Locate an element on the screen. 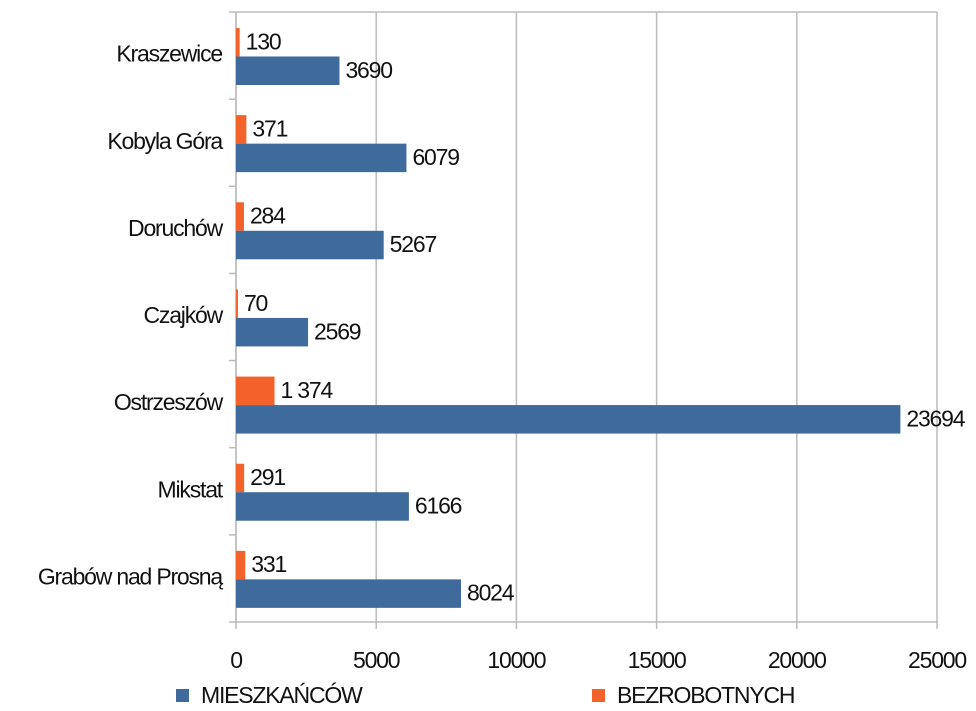 The image size is (976, 711). y-tick-label: Ostrzeszów is located at coordinates (169, 402).